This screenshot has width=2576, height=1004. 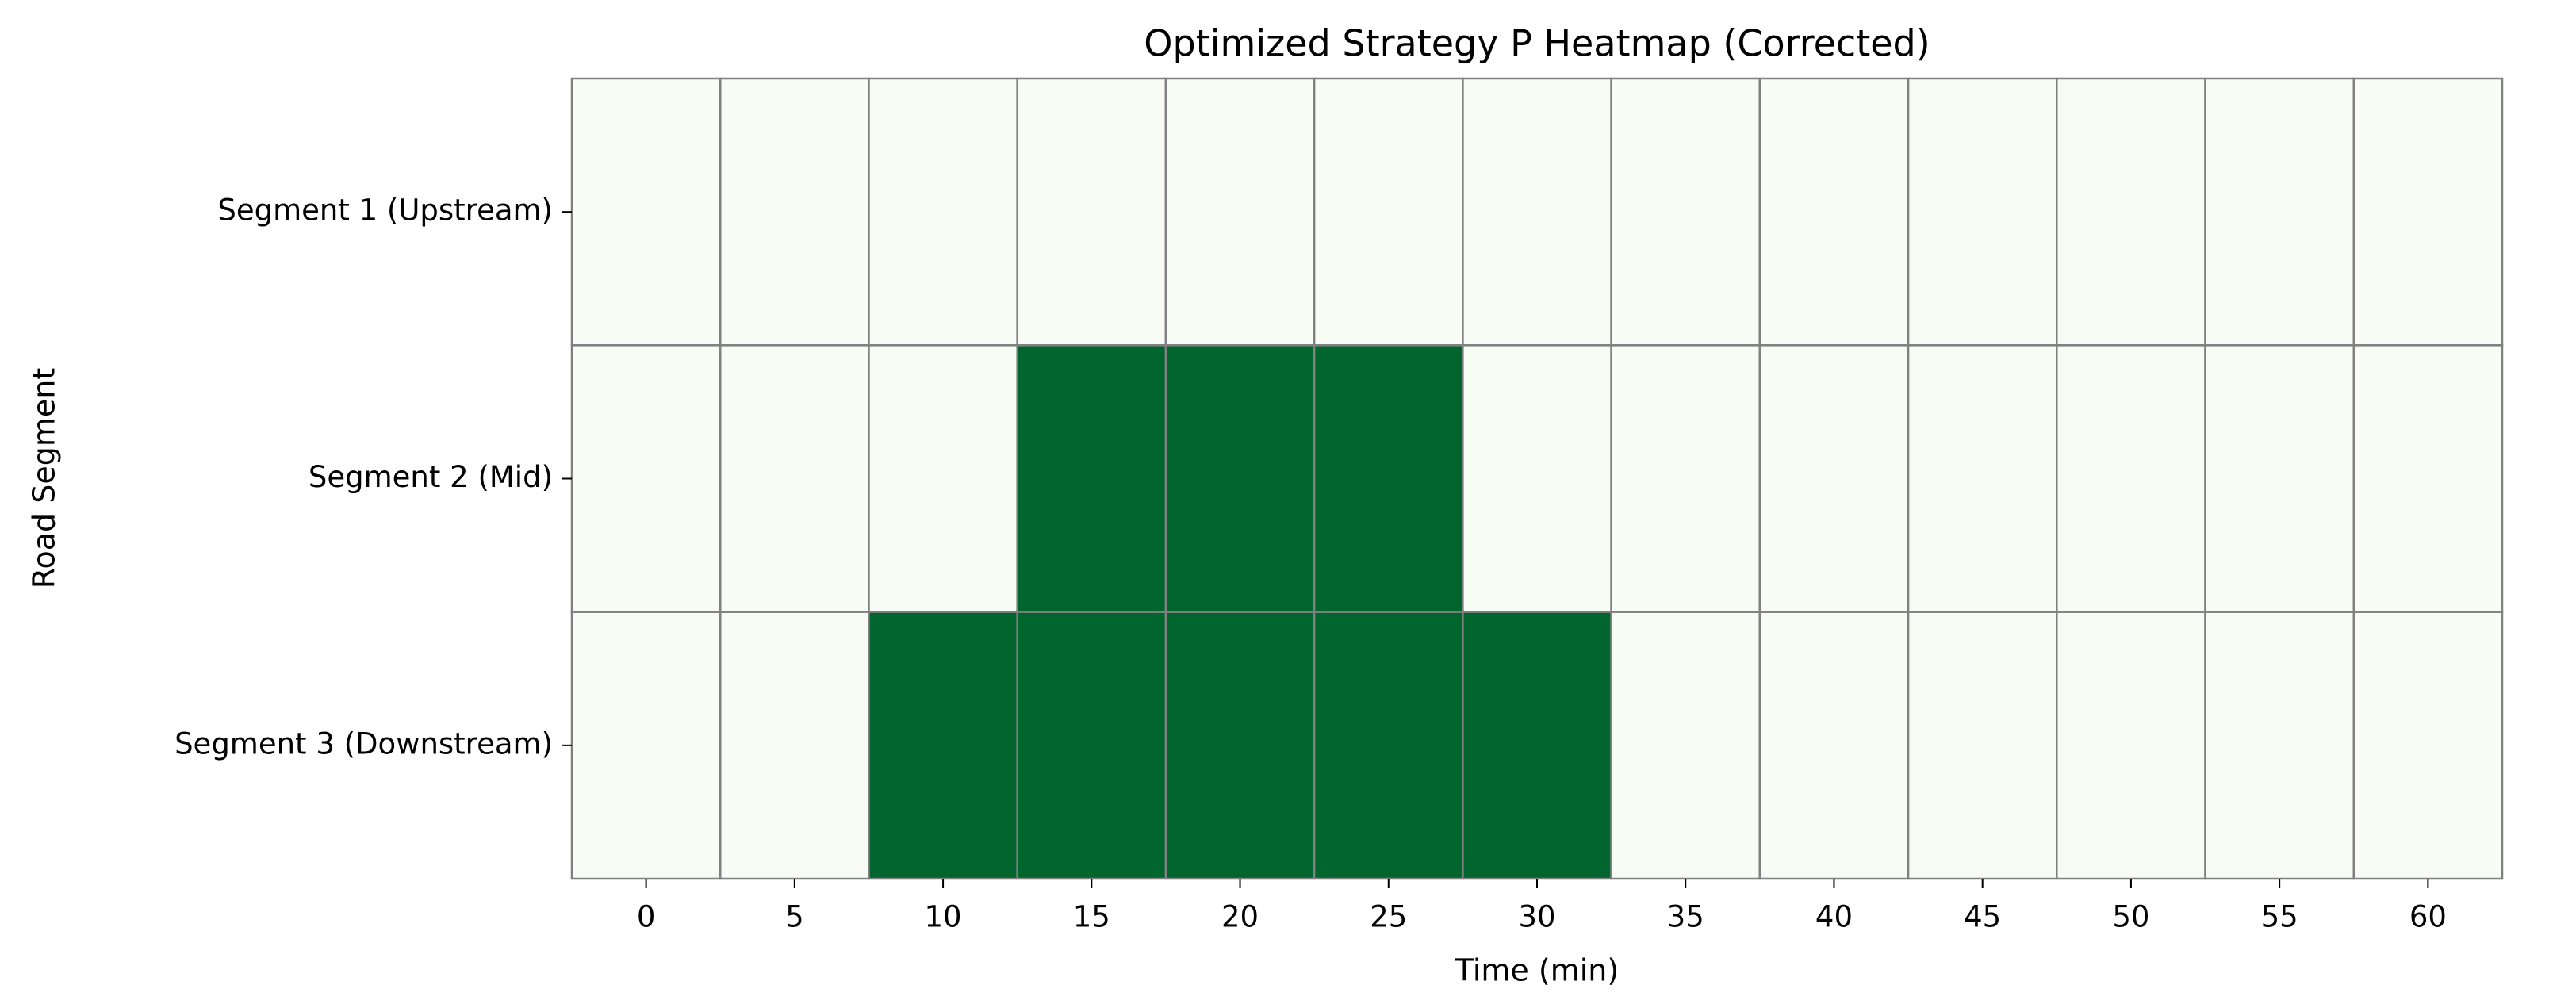 I want to click on x-tick-label: 55, so click(x=2279, y=917).